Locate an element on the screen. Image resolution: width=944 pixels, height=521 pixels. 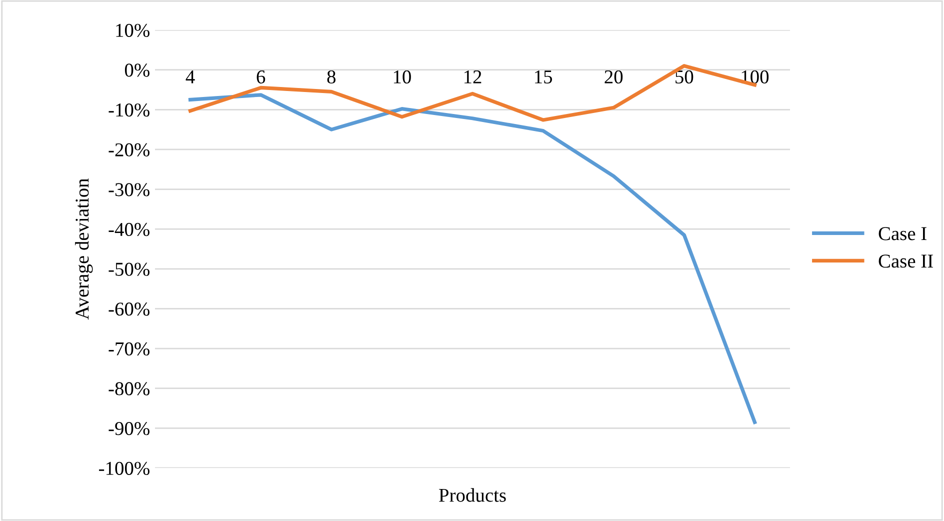
y-tick-label: -80% is located at coordinates (129, 389).